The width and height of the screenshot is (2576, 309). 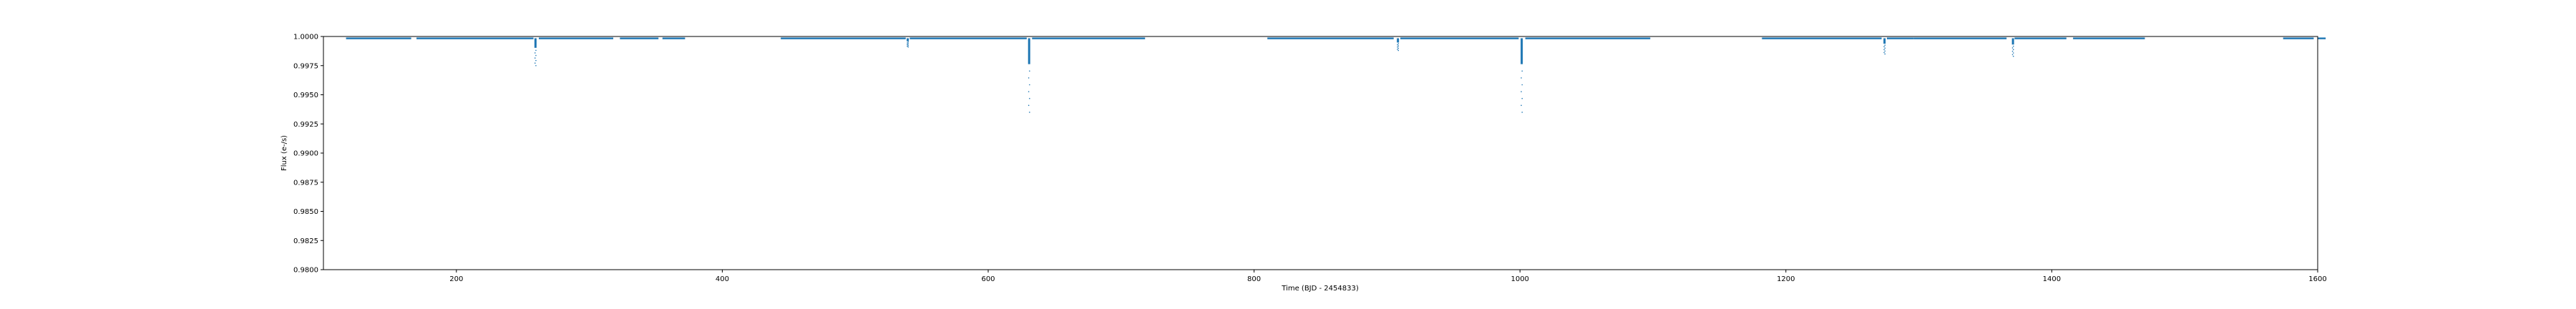 What do you see at coordinates (1786, 279) in the screenshot?
I see `x-tick-label: 1200` at bounding box center [1786, 279].